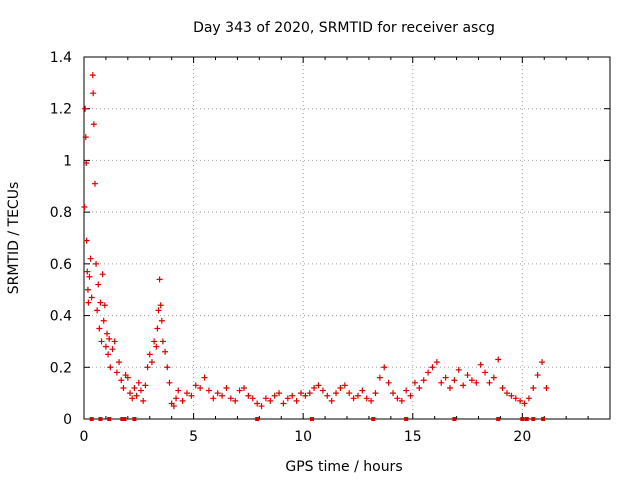 The image size is (640, 485). I want to click on y-axis-label: SRMTID / TECUs, so click(14, 238).